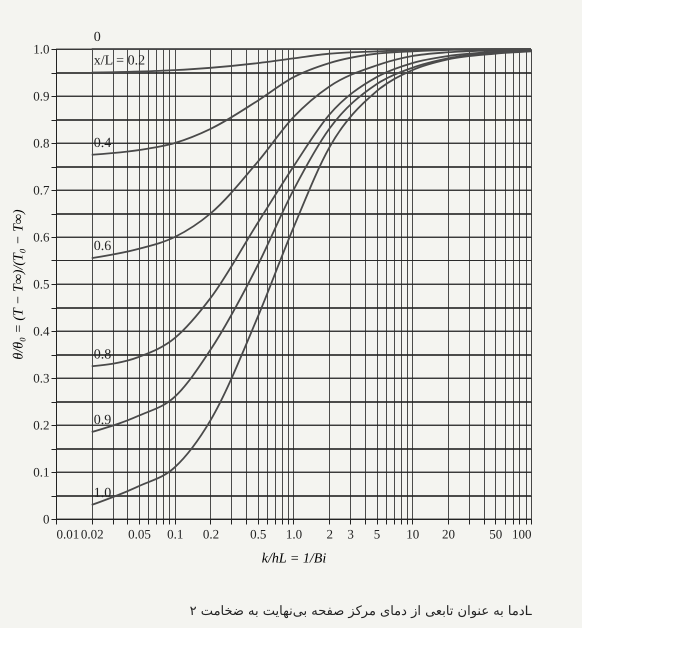 The height and width of the screenshot is (668, 681). Describe the element at coordinates (41, 96) in the screenshot. I see `y-tick-label: 0.9` at that location.